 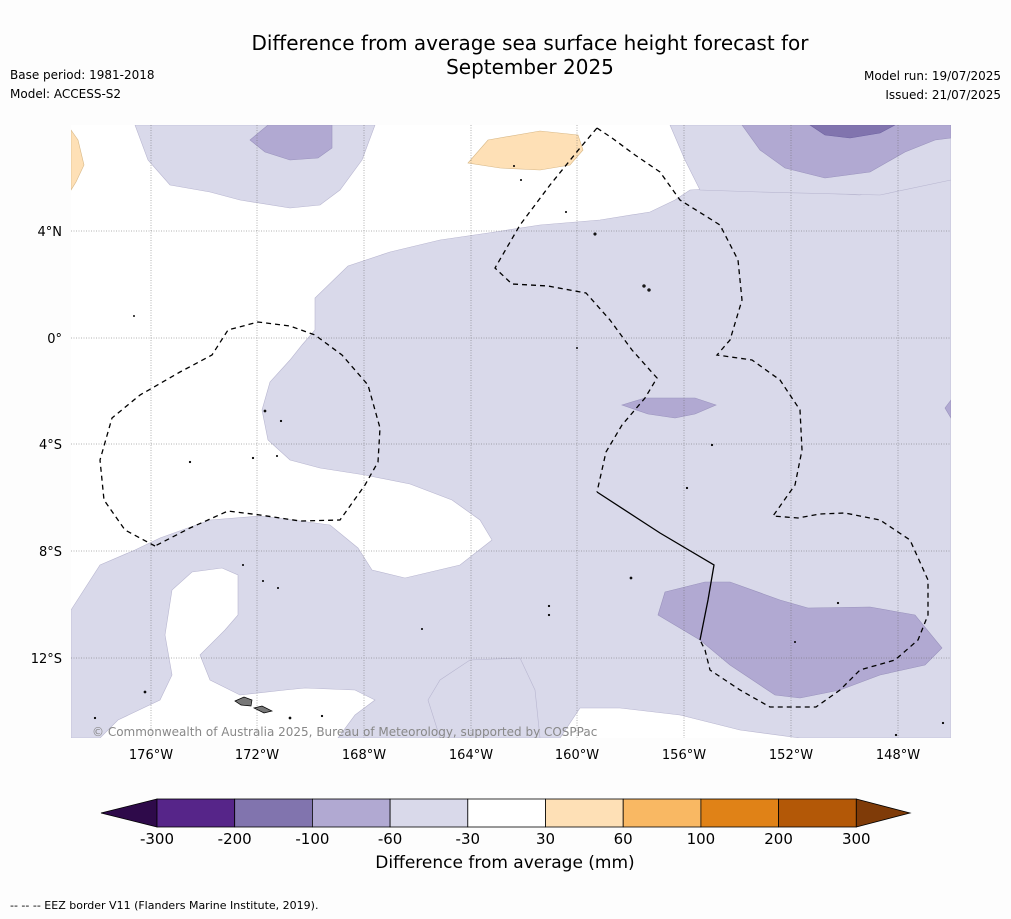 What do you see at coordinates (846, 152) in the screenshot?
I see `anomaly-minus100-top-right` at bounding box center [846, 152].